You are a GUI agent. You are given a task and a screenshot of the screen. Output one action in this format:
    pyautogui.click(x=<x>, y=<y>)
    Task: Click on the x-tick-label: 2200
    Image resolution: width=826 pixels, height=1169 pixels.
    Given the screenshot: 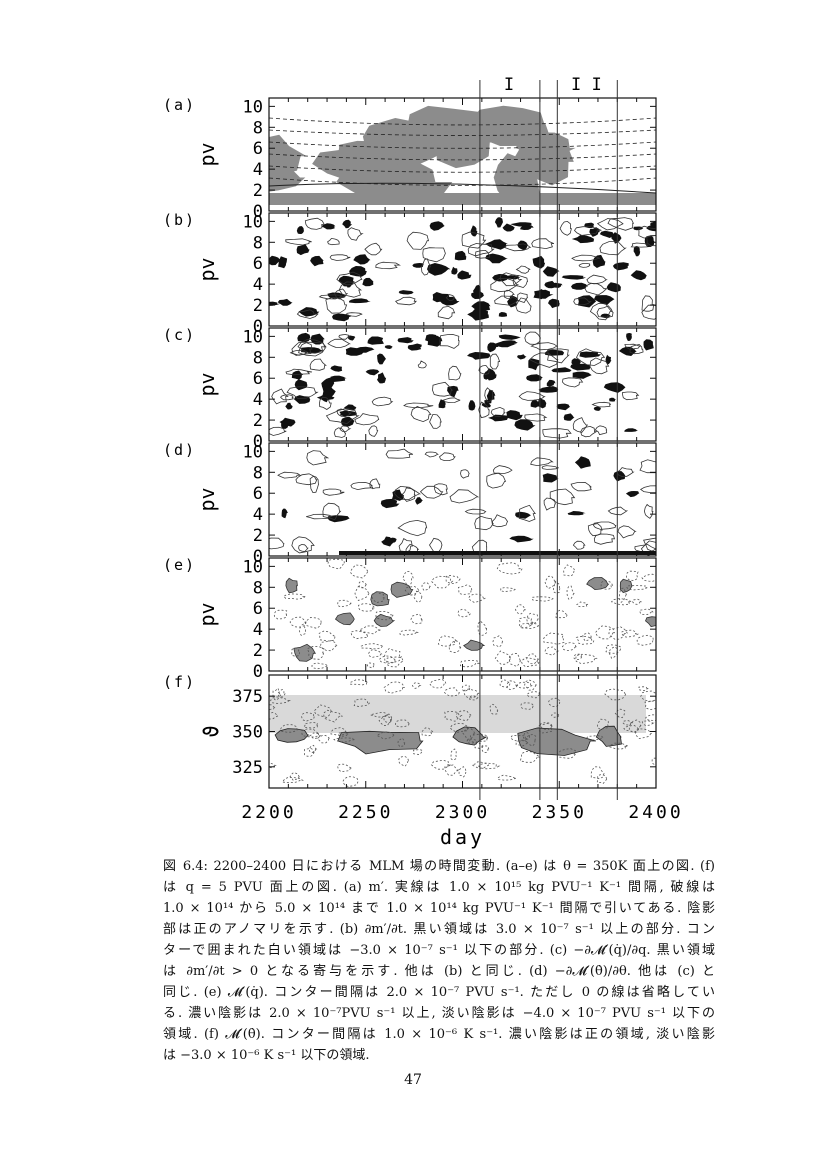 What is the action you would take?
    pyautogui.click(x=268, y=812)
    